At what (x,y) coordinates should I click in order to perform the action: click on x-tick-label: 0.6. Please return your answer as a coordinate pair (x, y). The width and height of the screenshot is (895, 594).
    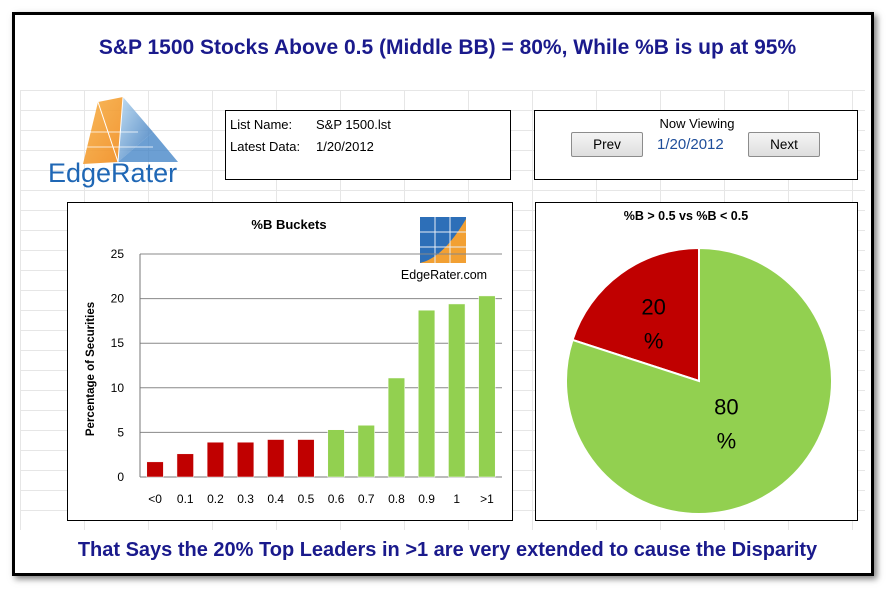
    Looking at the image, I should click on (336, 499).